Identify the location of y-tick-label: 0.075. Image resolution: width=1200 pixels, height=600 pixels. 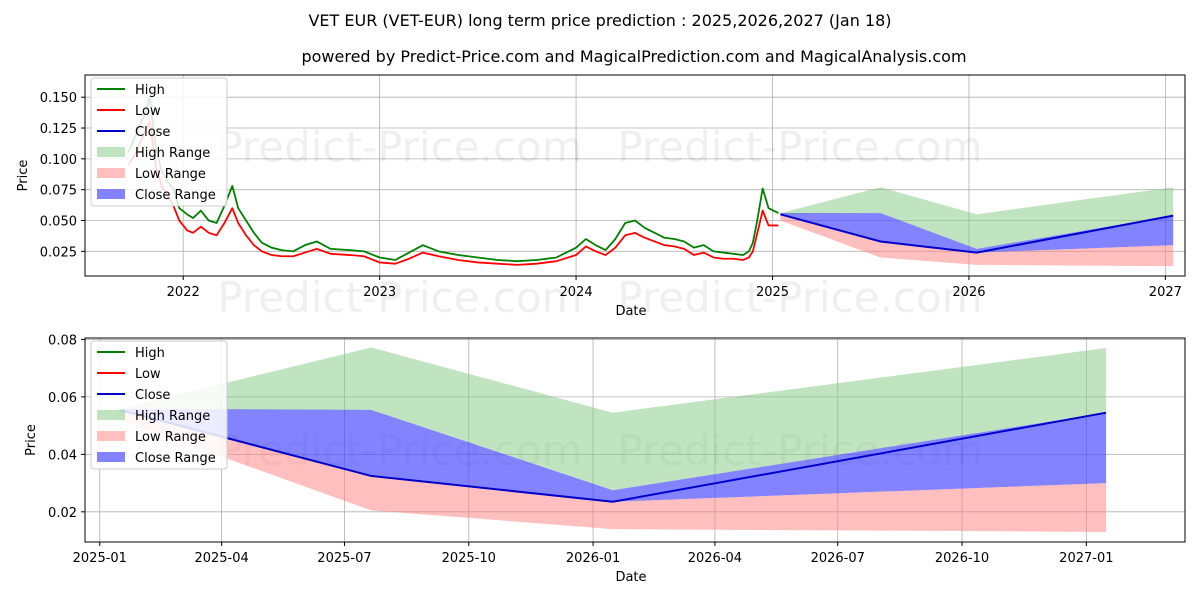
(58, 191).